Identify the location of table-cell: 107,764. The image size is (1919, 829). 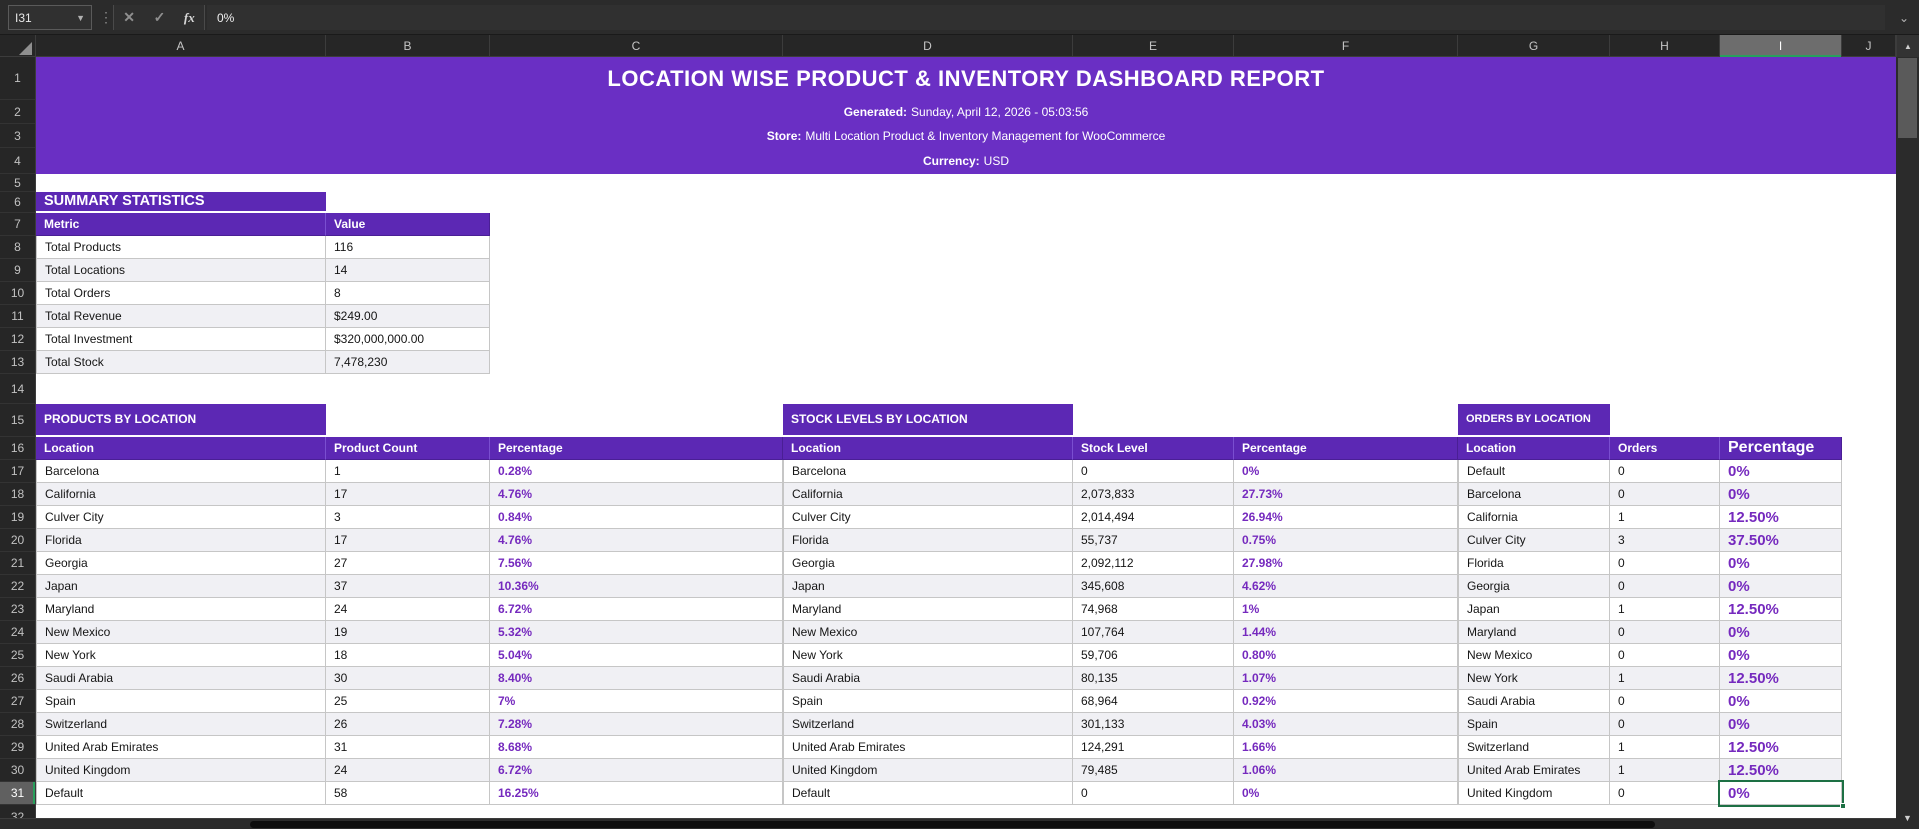
(1153, 632).